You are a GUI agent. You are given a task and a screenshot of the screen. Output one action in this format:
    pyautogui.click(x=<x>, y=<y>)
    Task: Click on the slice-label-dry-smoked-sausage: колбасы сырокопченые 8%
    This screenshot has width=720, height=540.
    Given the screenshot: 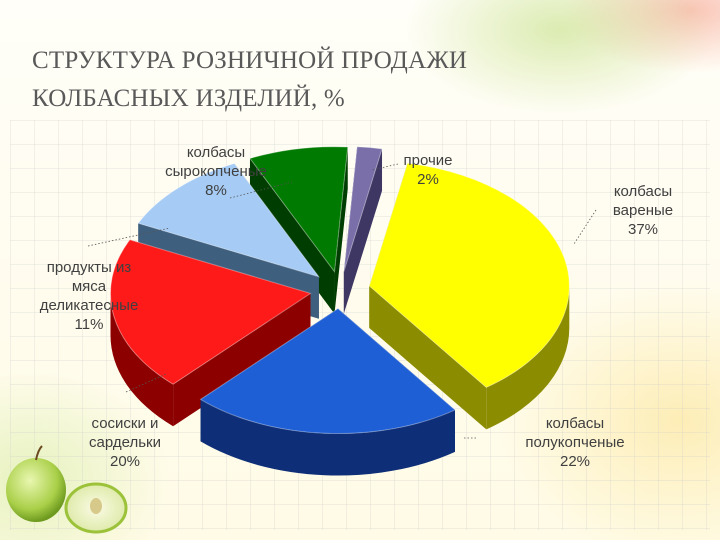 What is the action you would take?
    pyautogui.click(x=216, y=171)
    